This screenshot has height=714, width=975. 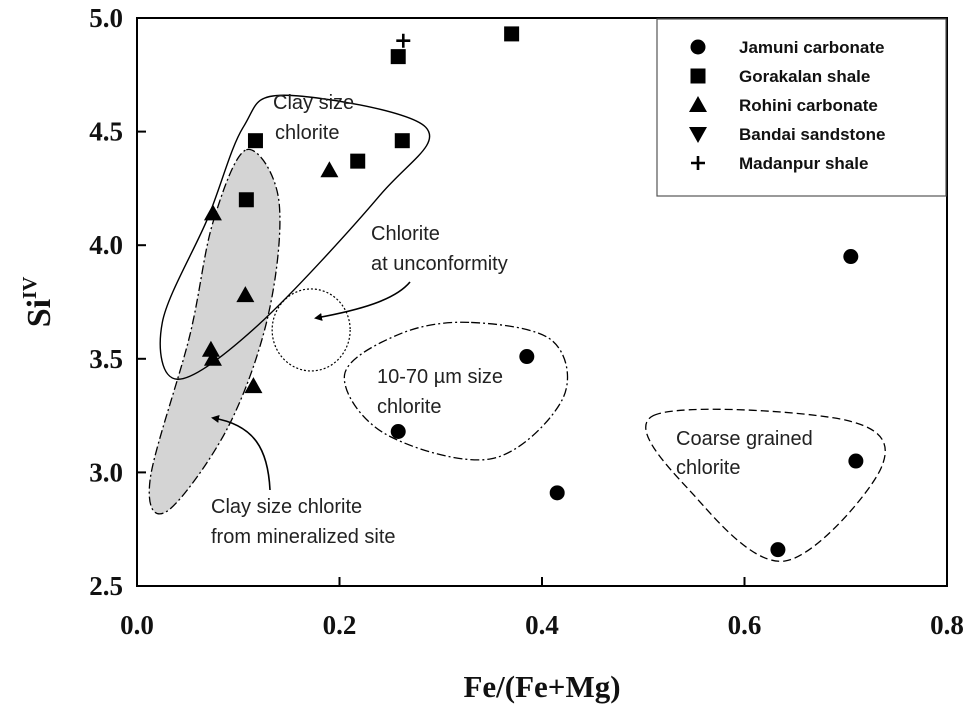 What do you see at coordinates (745, 625) in the screenshot?
I see `x-tick-label: 0.6` at bounding box center [745, 625].